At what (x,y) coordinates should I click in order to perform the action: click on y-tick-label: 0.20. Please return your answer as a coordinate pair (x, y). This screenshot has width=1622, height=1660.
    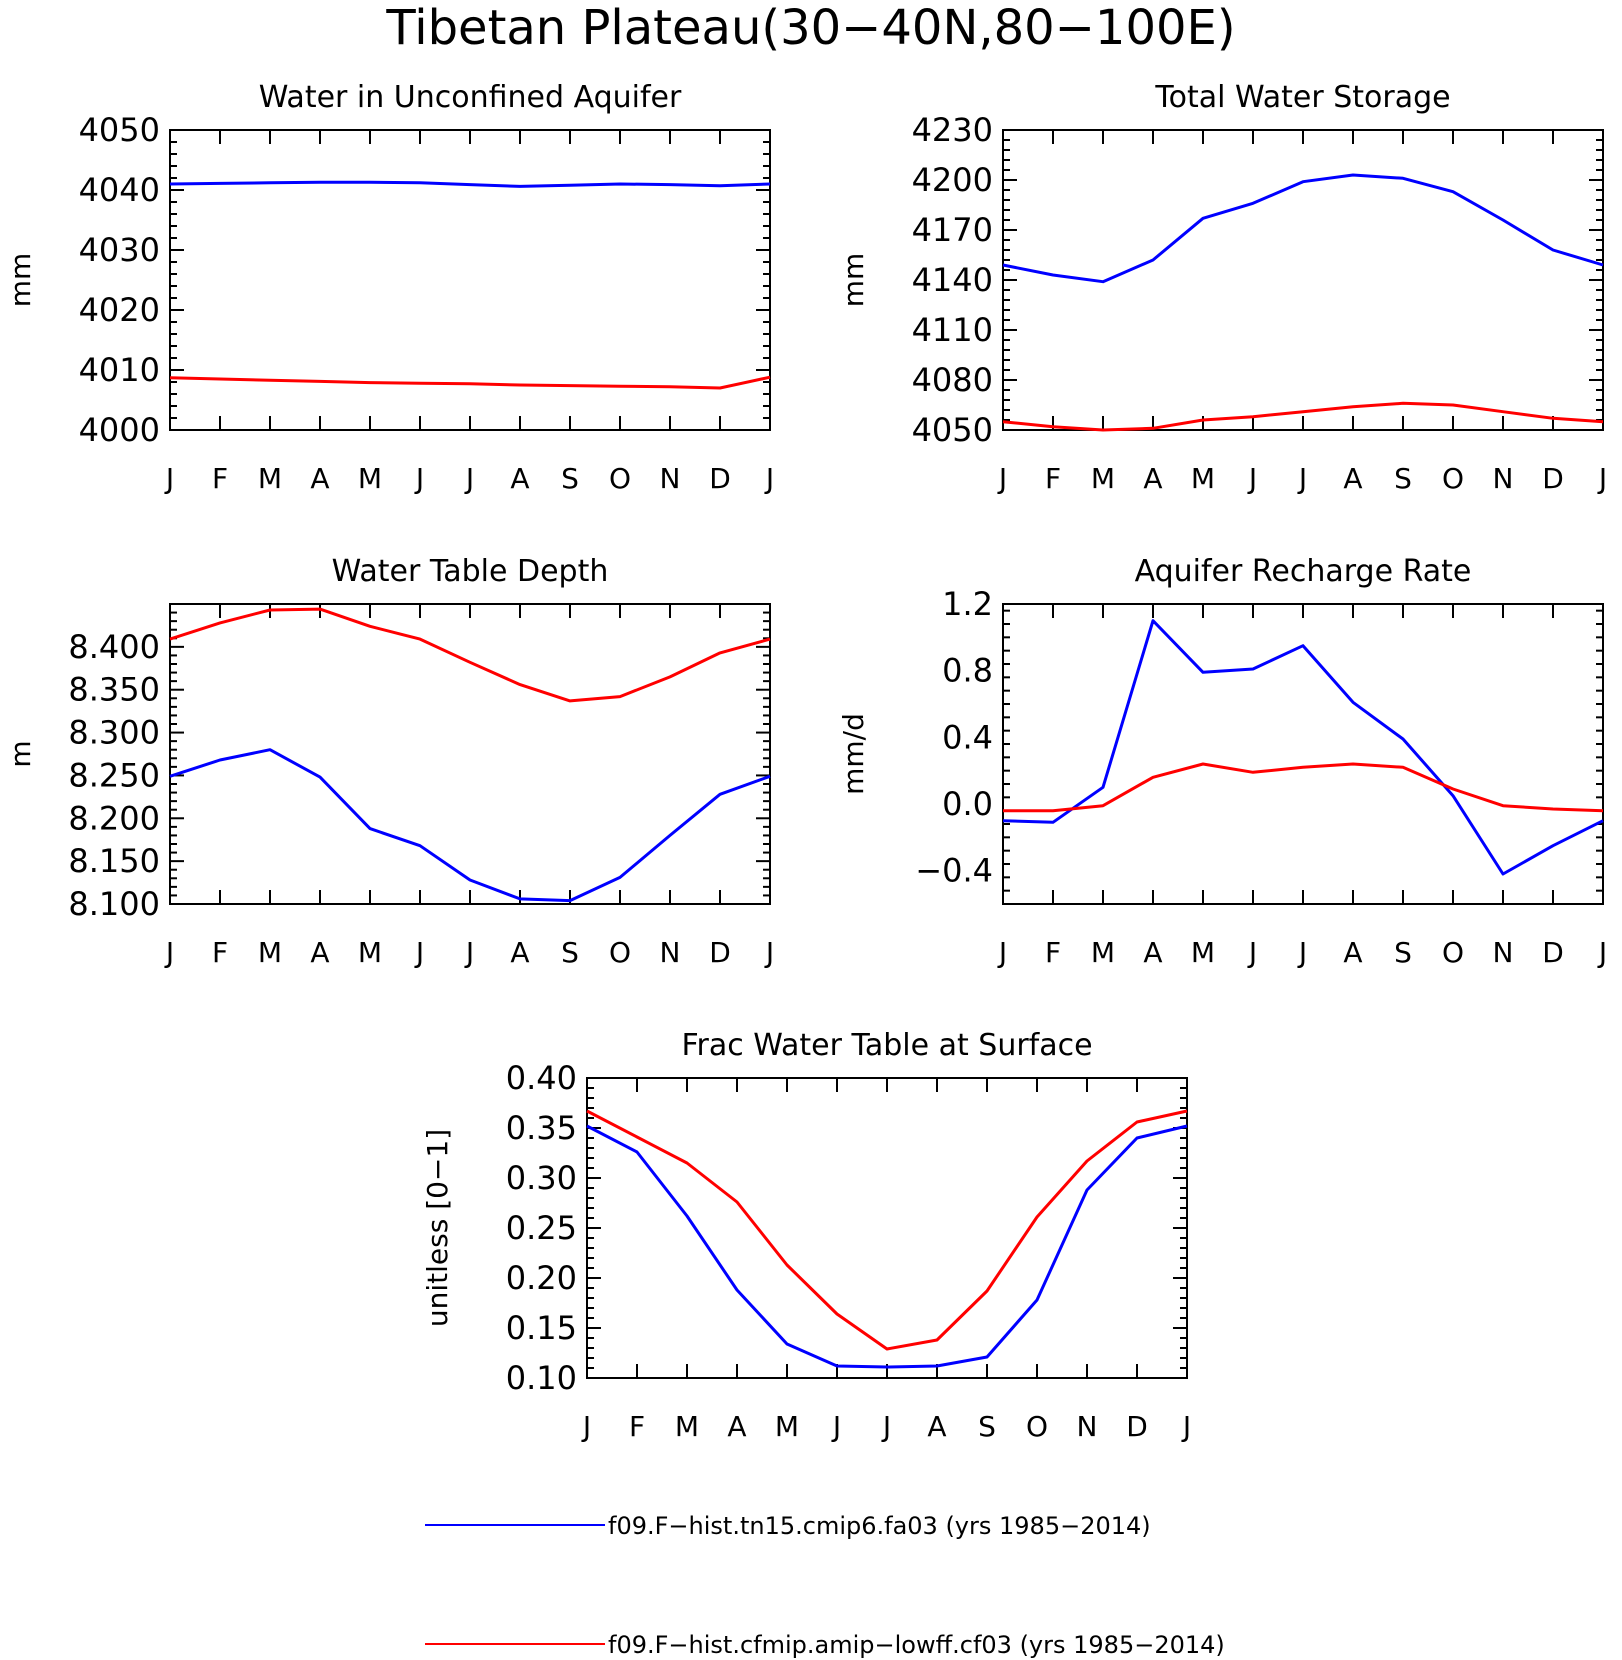
    Looking at the image, I should click on (541, 1278).